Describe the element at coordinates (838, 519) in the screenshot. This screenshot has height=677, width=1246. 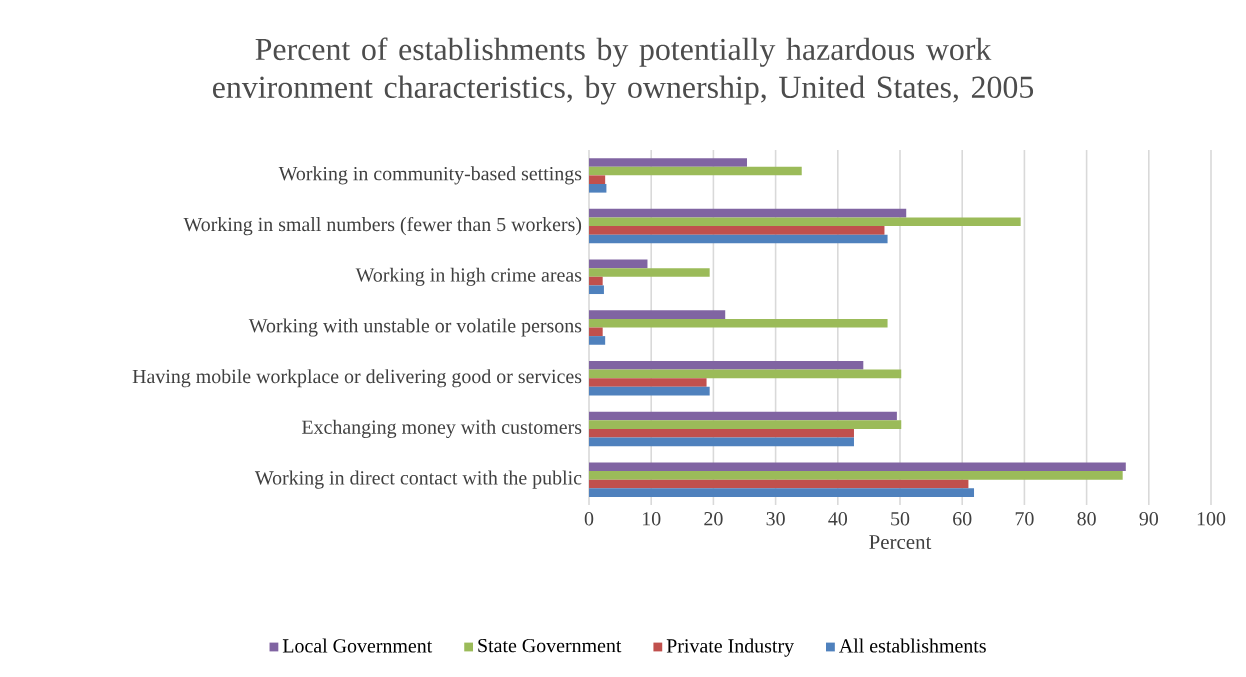
I see `x-tick-label: 40` at that location.